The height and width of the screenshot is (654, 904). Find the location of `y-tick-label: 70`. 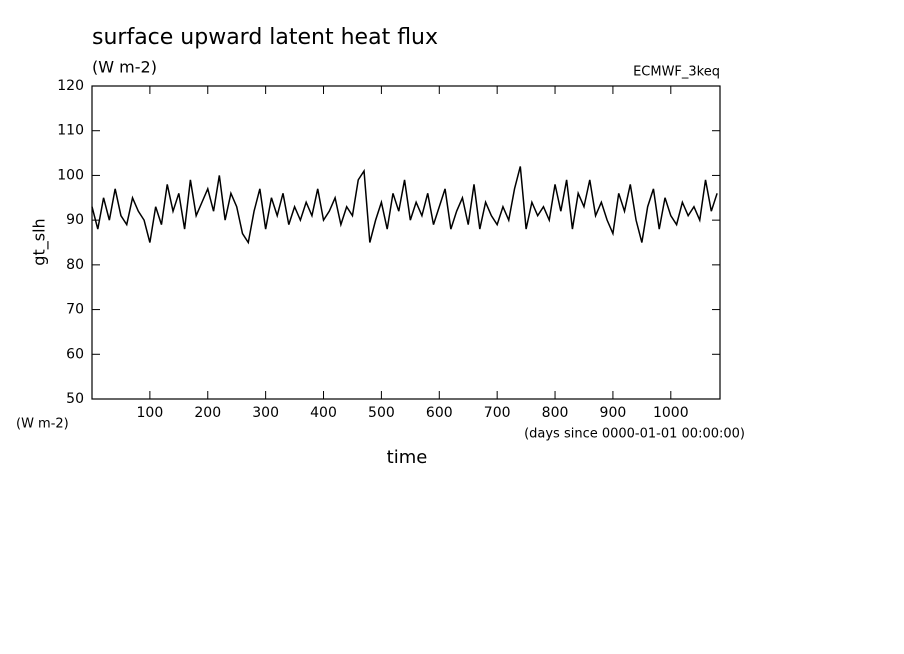

y-tick-label: 70 is located at coordinates (75, 310).